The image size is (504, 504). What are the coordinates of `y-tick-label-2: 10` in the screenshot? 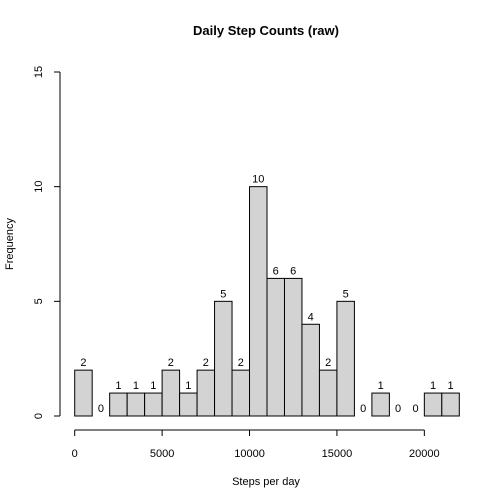 It's located at (39, 187).